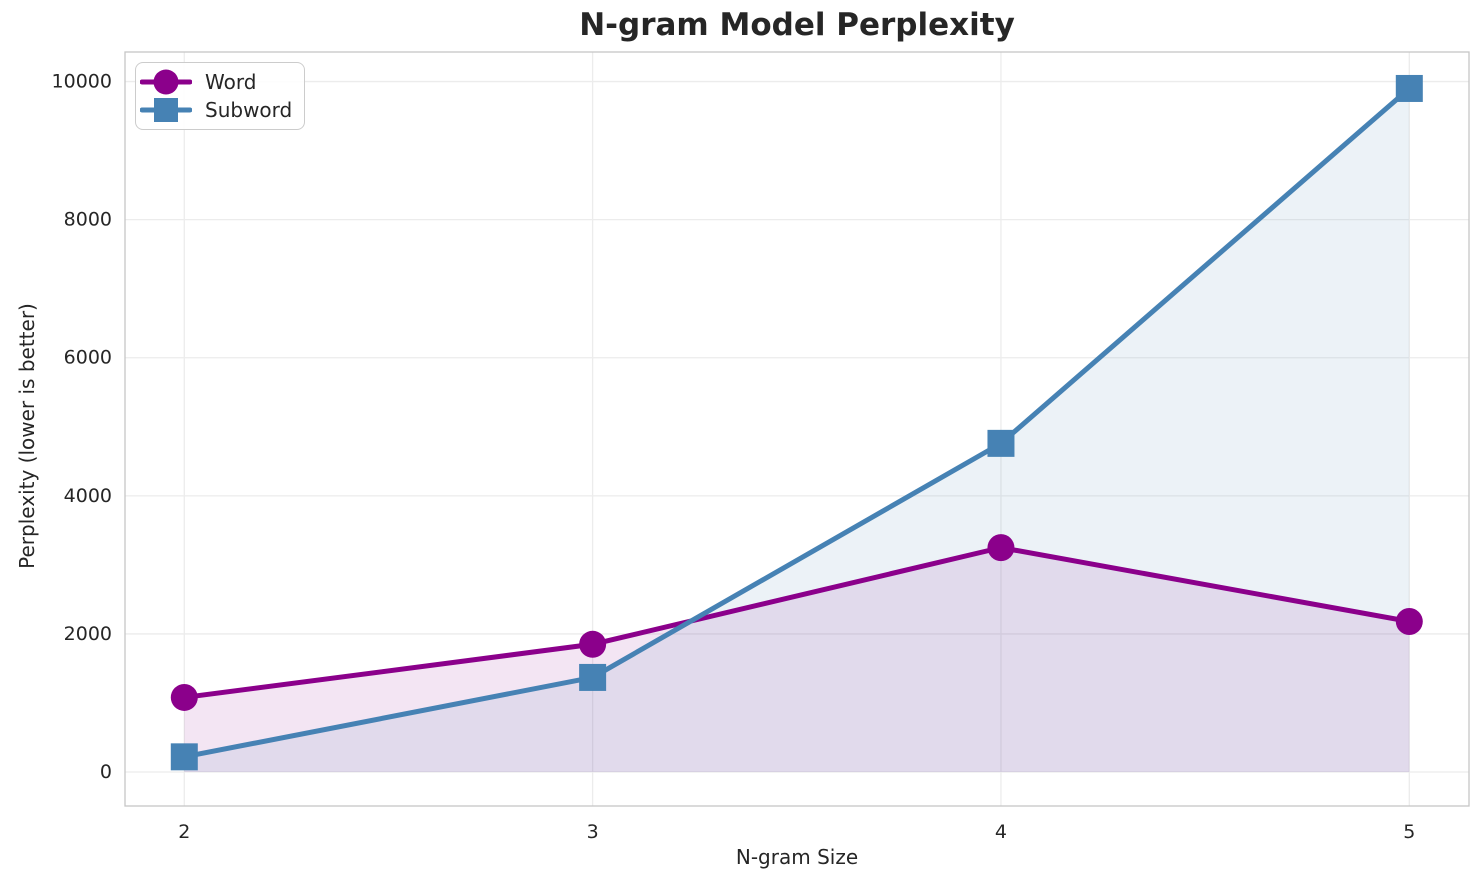  Describe the element at coordinates (796, 622) in the screenshot. I see `line-word` at that location.